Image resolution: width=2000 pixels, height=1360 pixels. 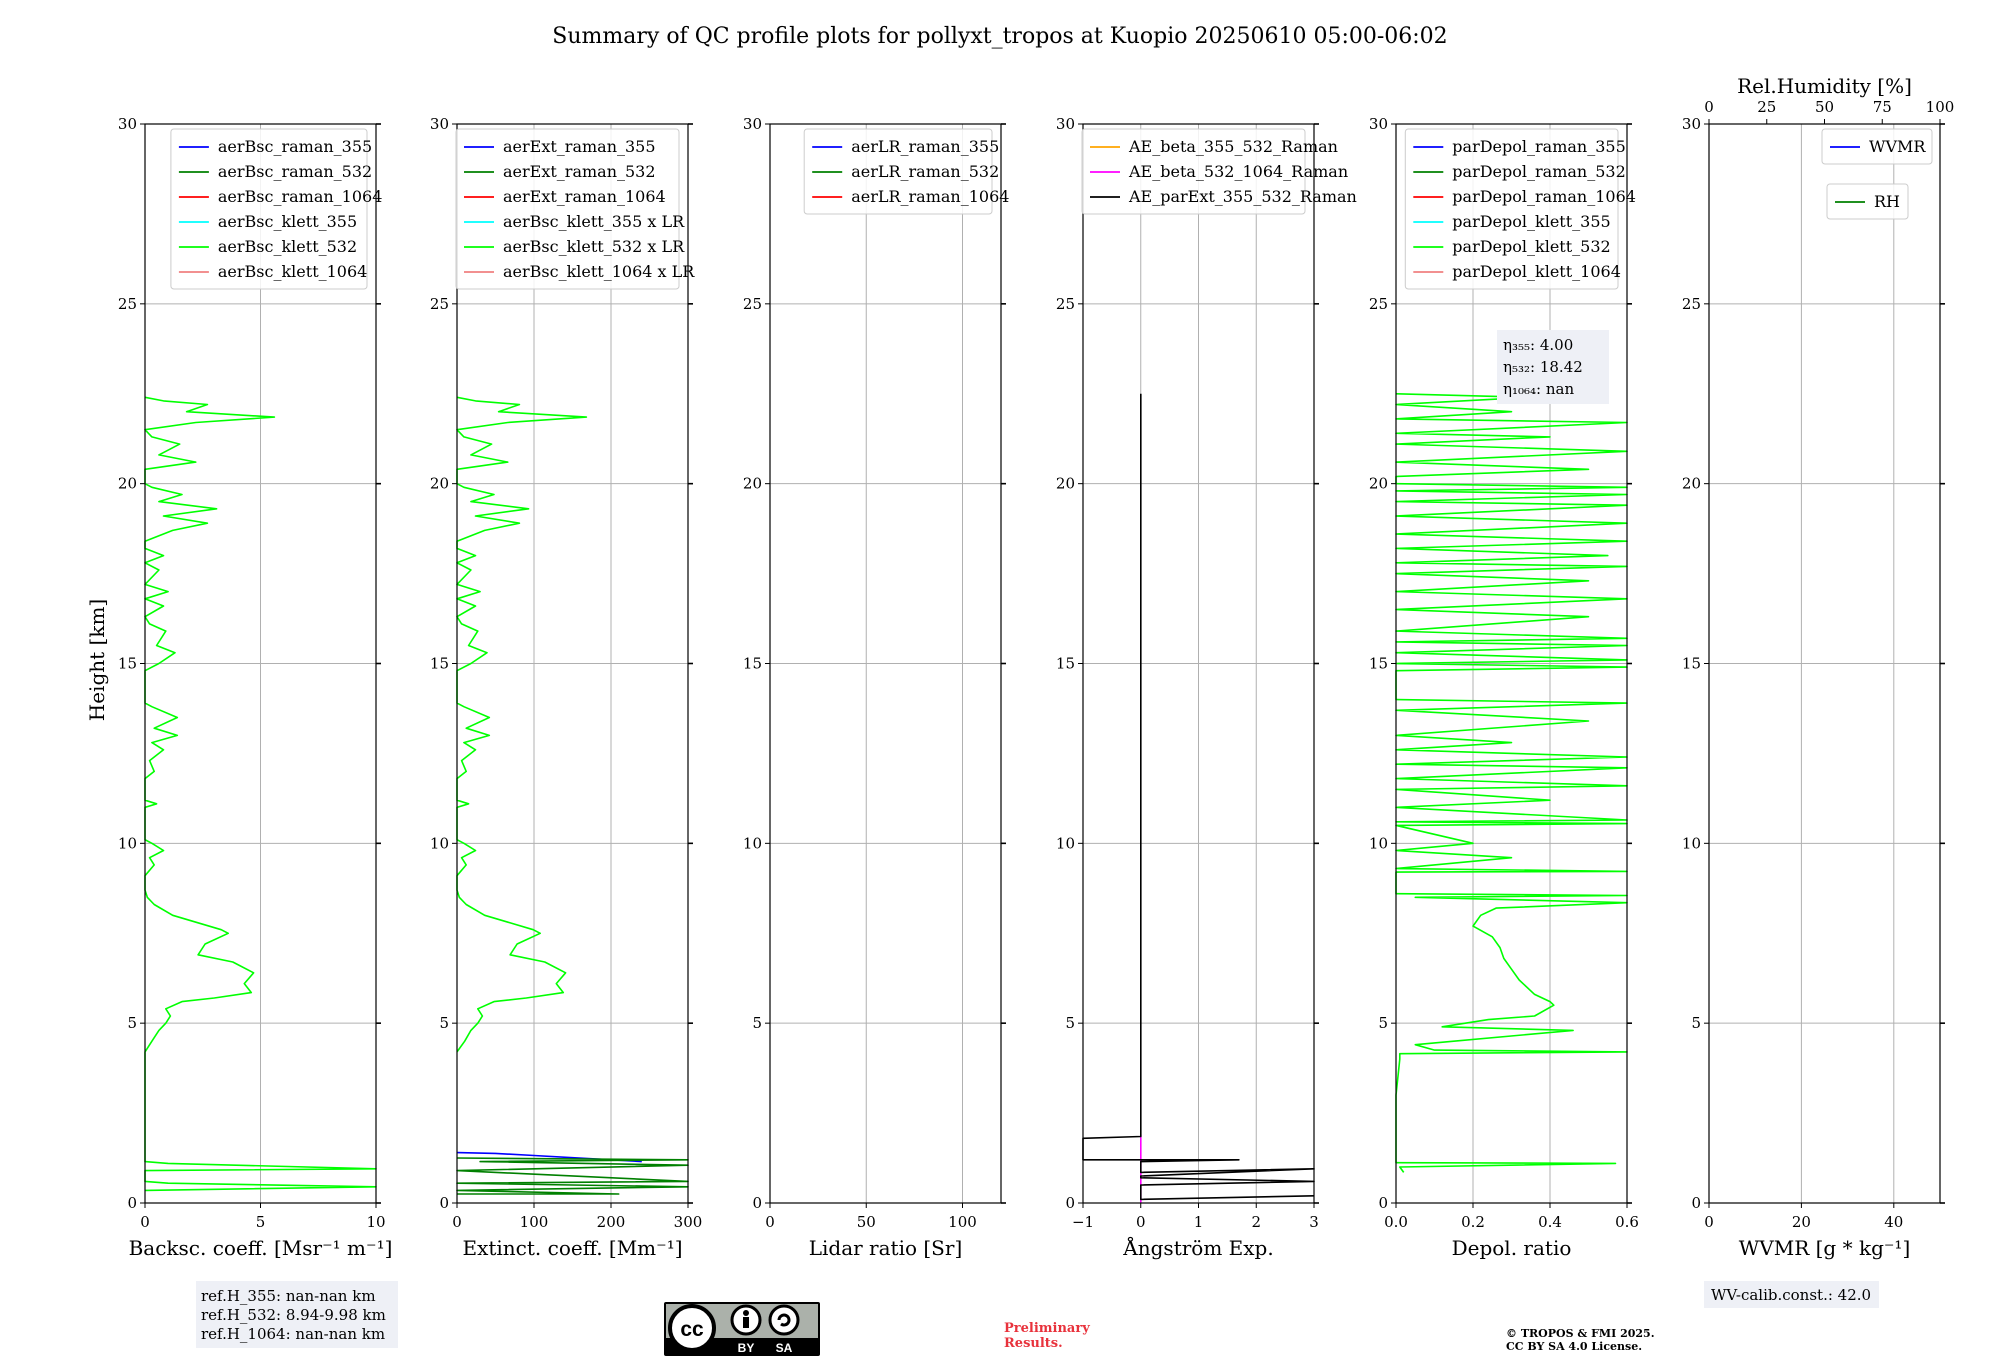 What do you see at coordinates (295, 146) in the screenshot?
I see `legend-label: aerBsc_raman_355` at bounding box center [295, 146].